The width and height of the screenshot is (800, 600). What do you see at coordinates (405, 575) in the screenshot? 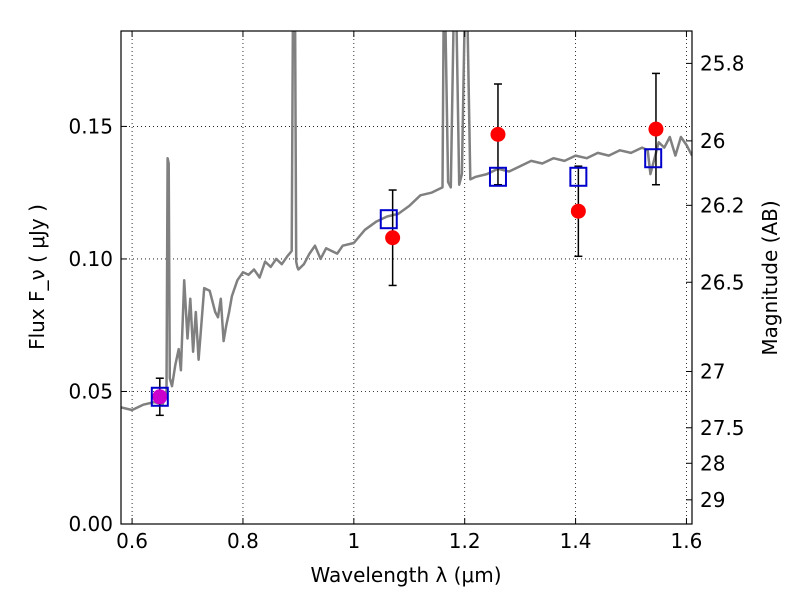
I see `x-axis-label: Wavelength λ (μm)` at bounding box center [405, 575].